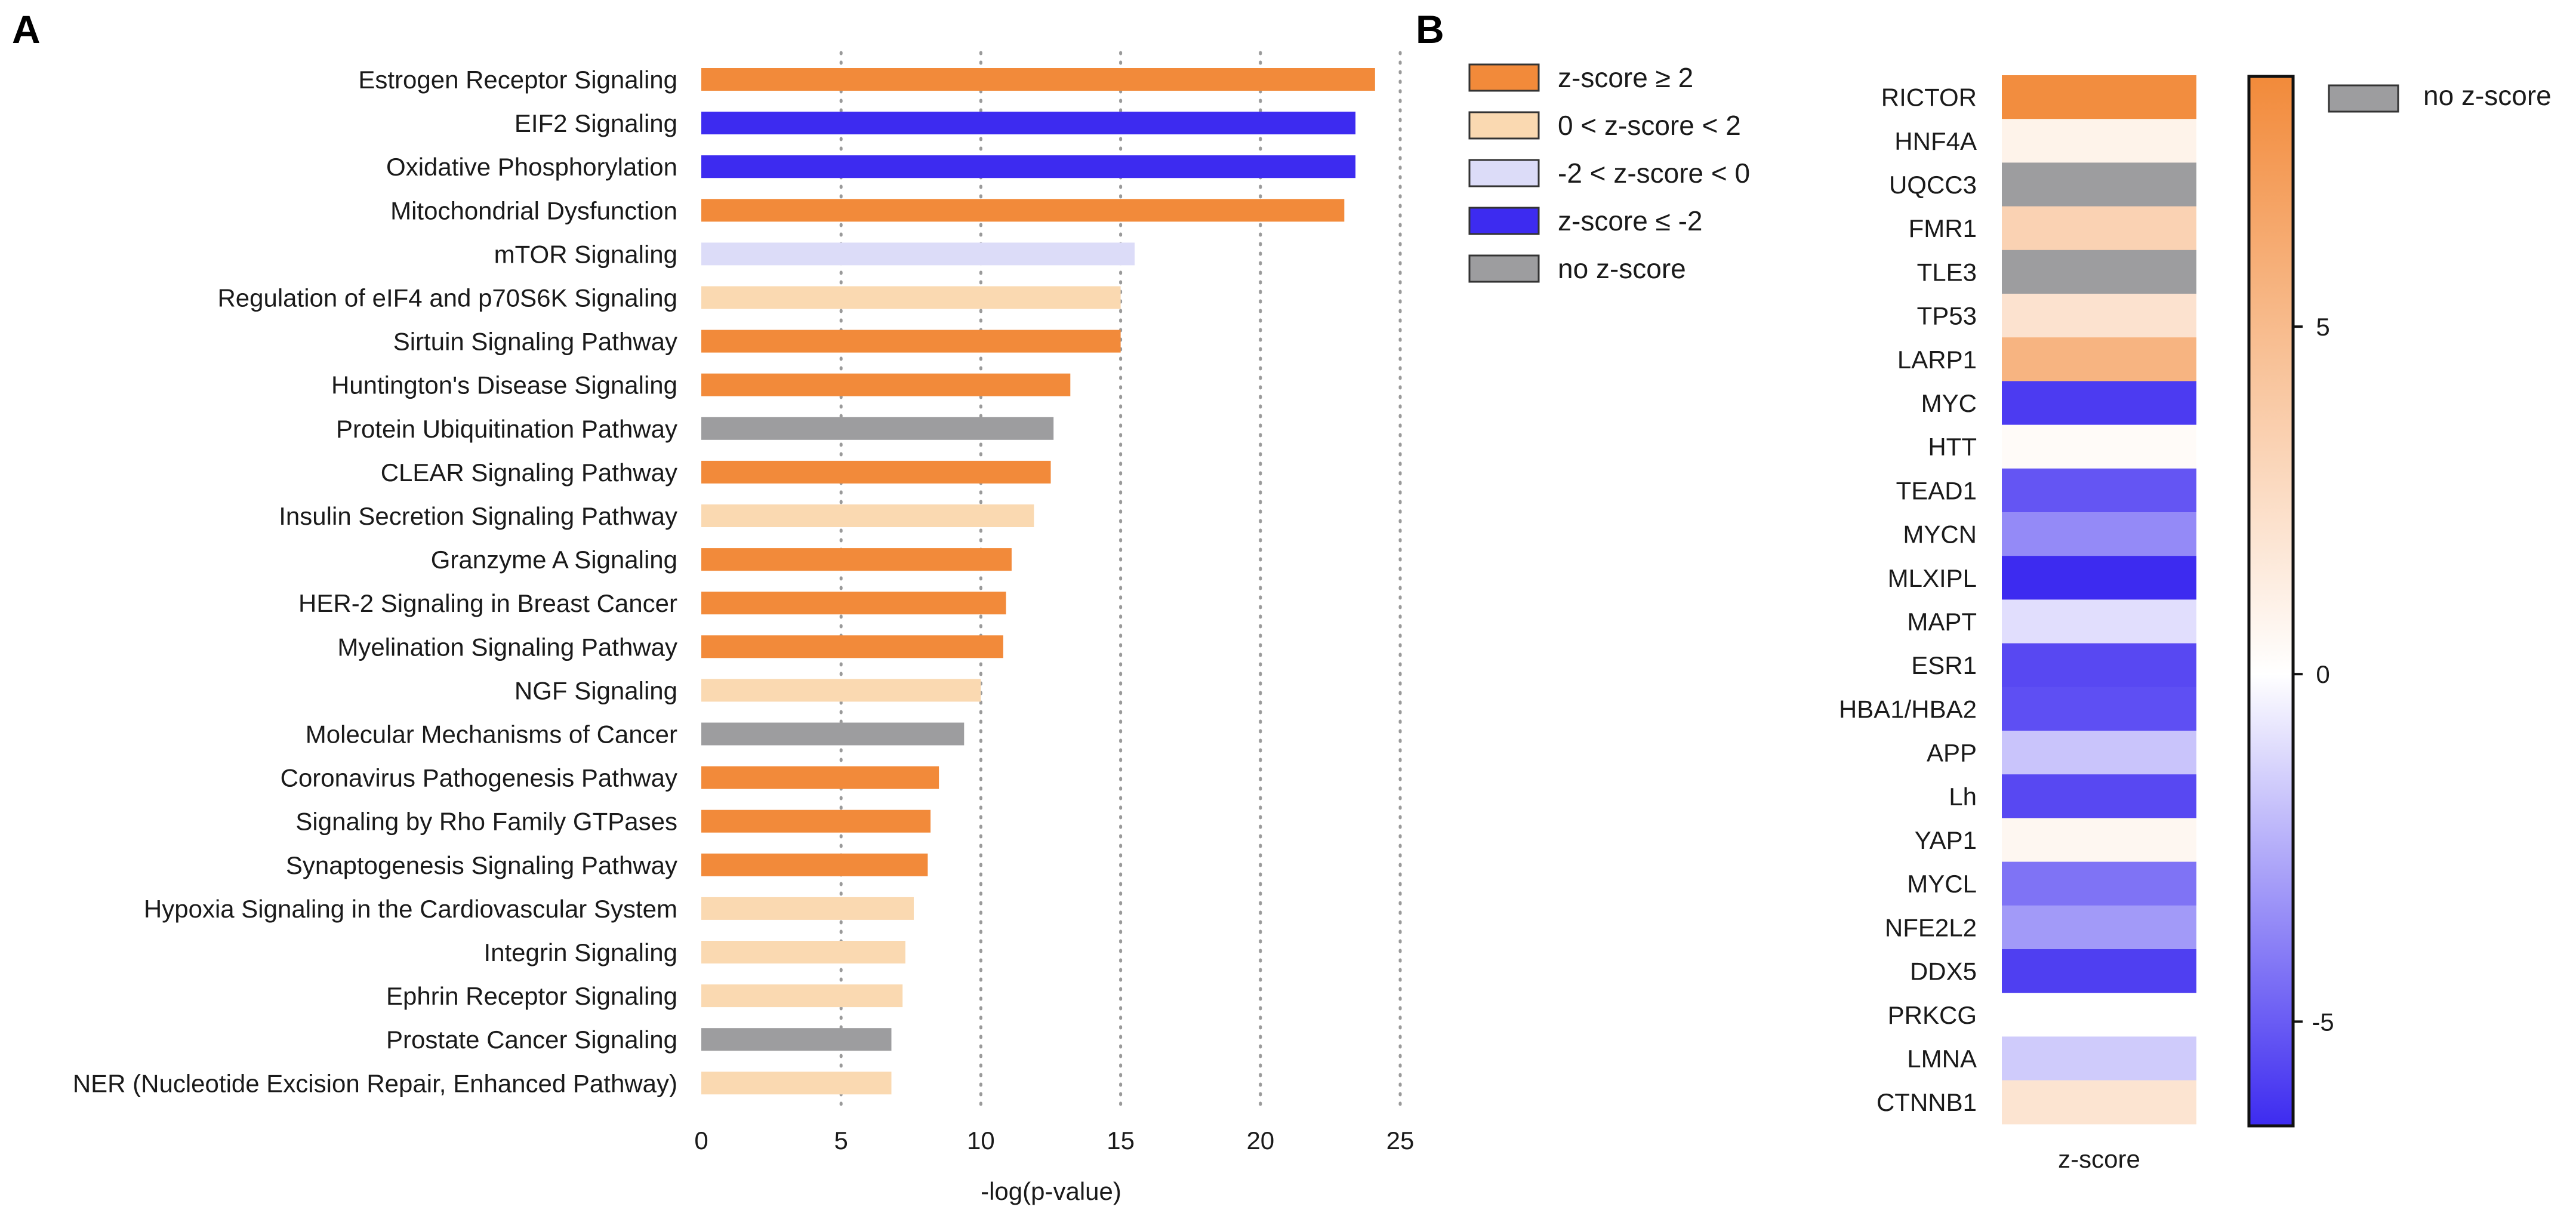  I want to click on gene-label: TLE3, so click(1947, 272).